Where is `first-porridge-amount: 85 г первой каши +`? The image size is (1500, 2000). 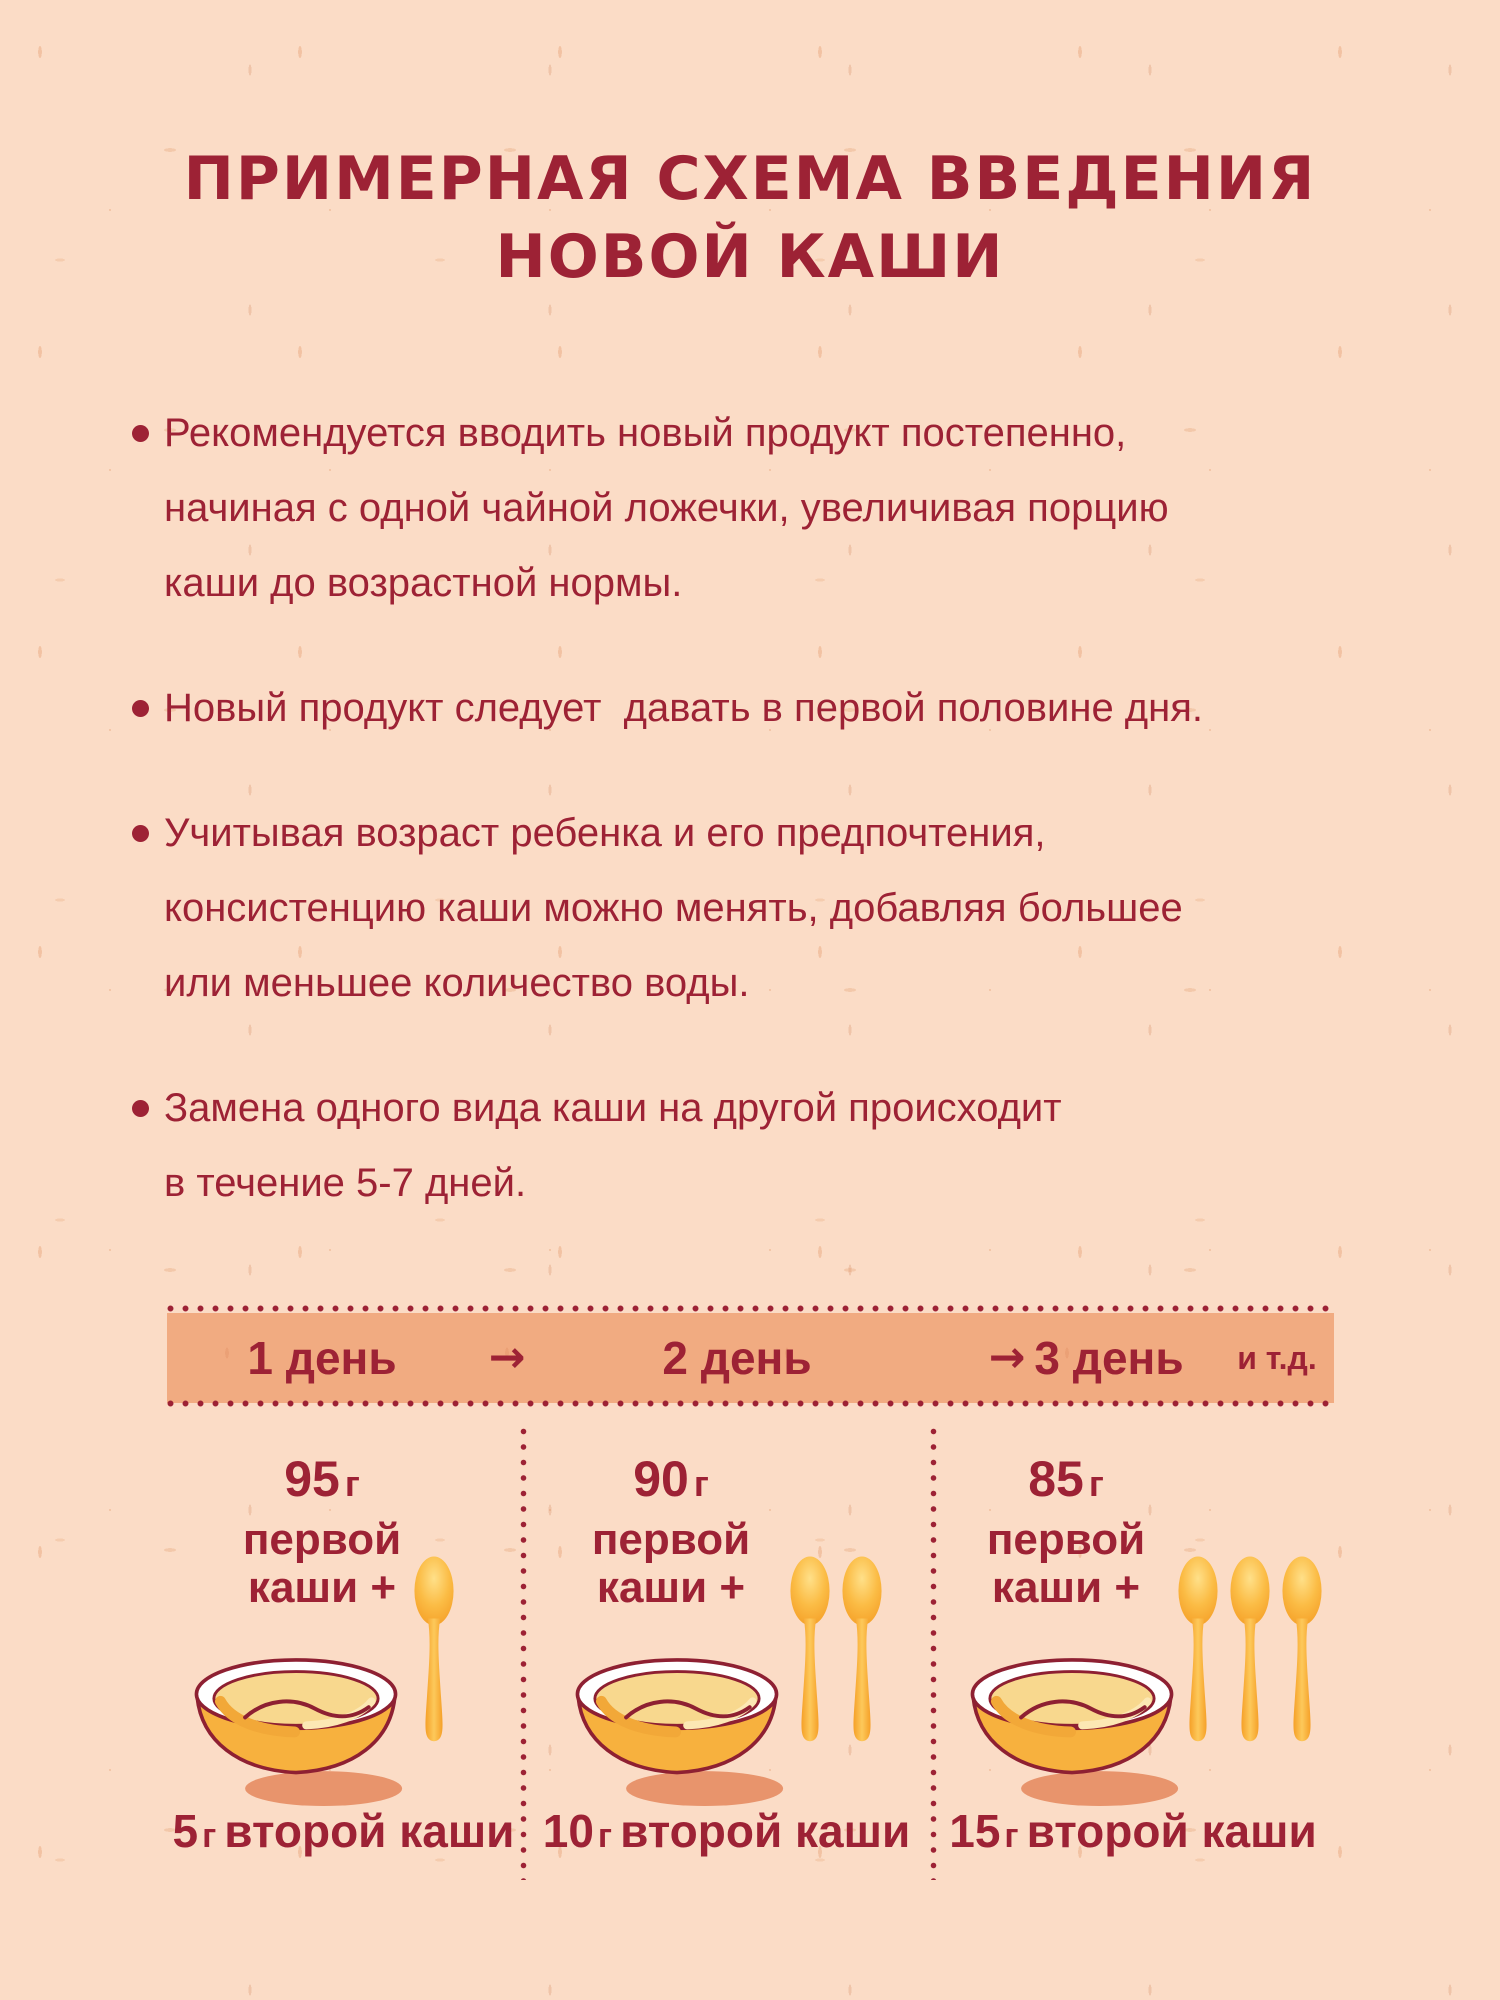
first-porridge-amount: 85 г первой каши + is located at coordinates (1066, 1533).